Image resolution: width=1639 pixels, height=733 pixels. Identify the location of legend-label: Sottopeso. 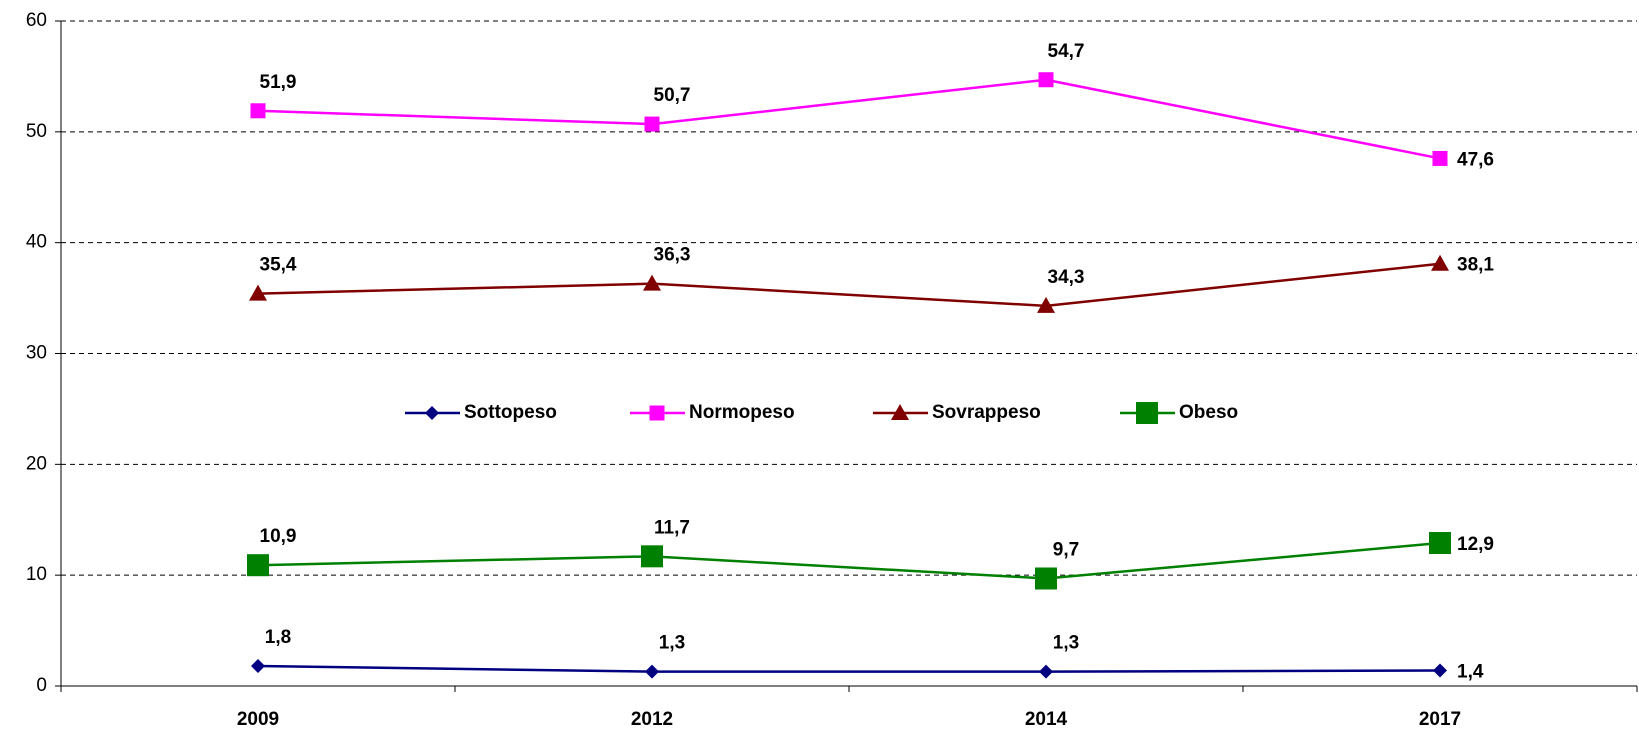
(510, 412).